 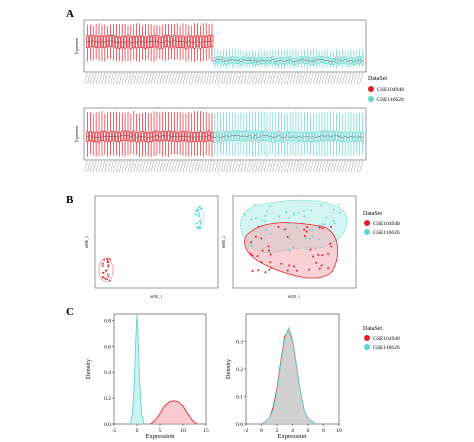 I want to click on y-tick-label: 0.1, so click(x=239, y=398).